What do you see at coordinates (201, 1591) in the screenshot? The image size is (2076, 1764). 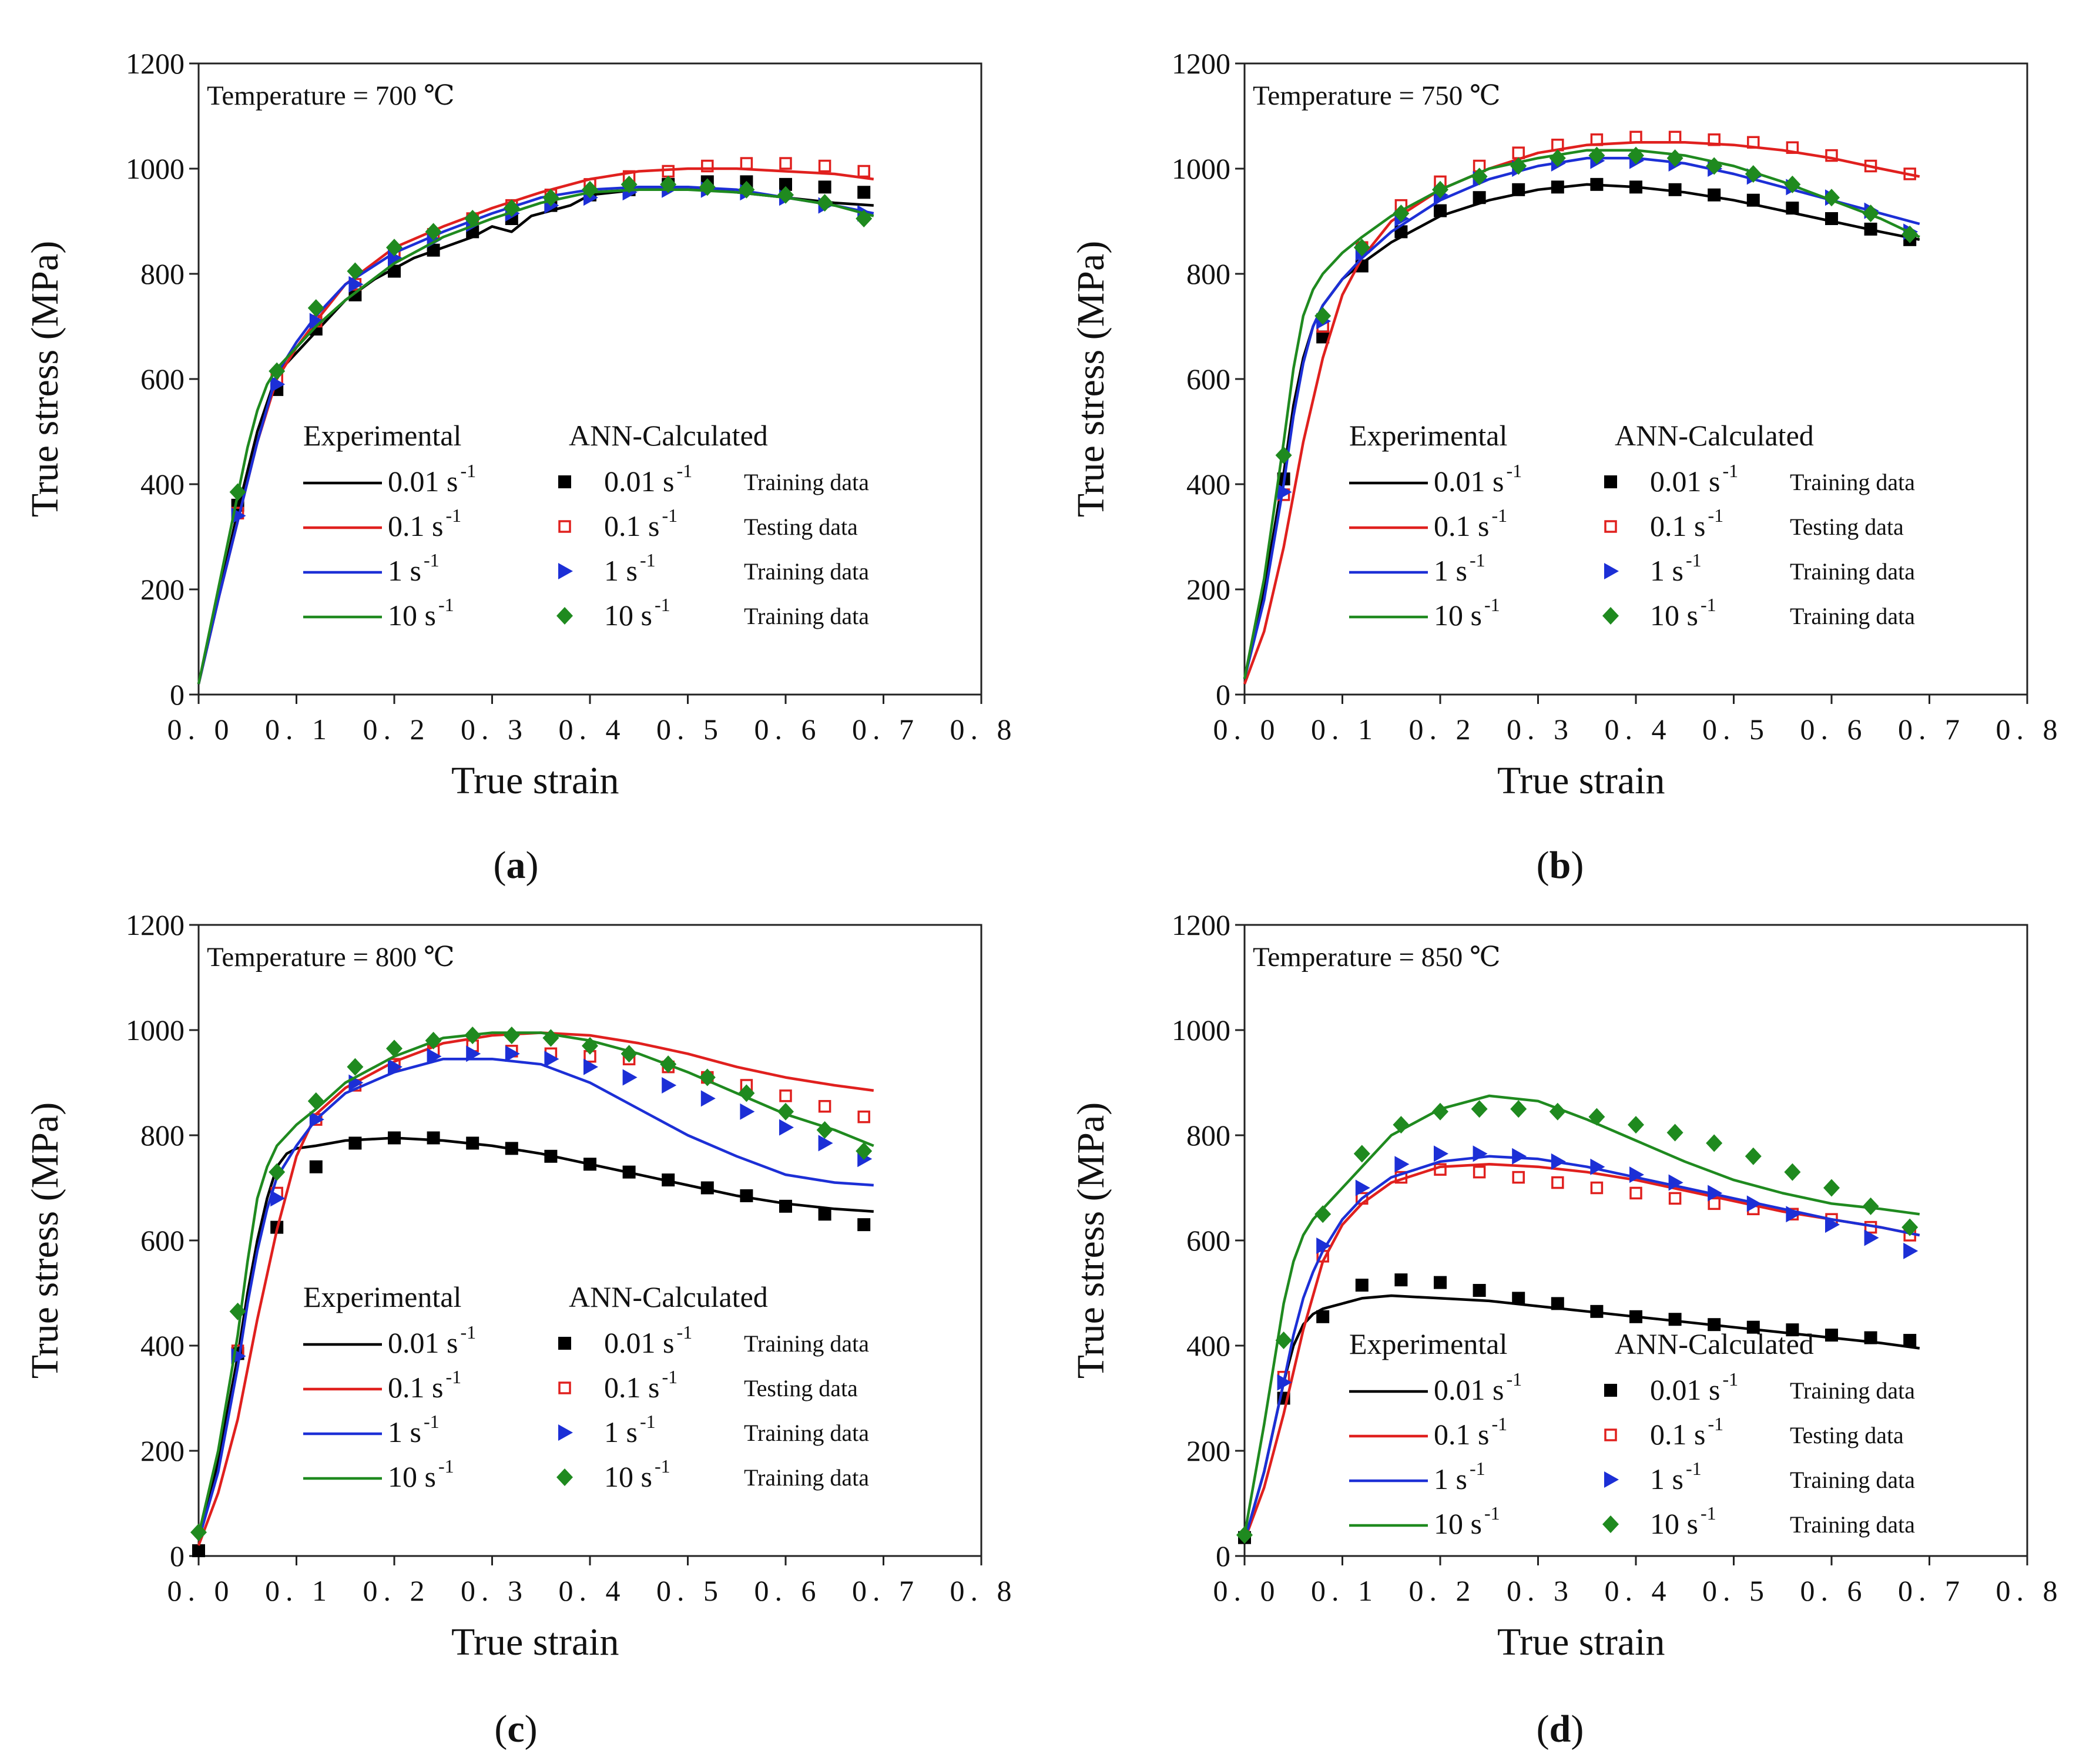 I see `x-tick-label: 0. 0` at bounding box center [201, 1591].